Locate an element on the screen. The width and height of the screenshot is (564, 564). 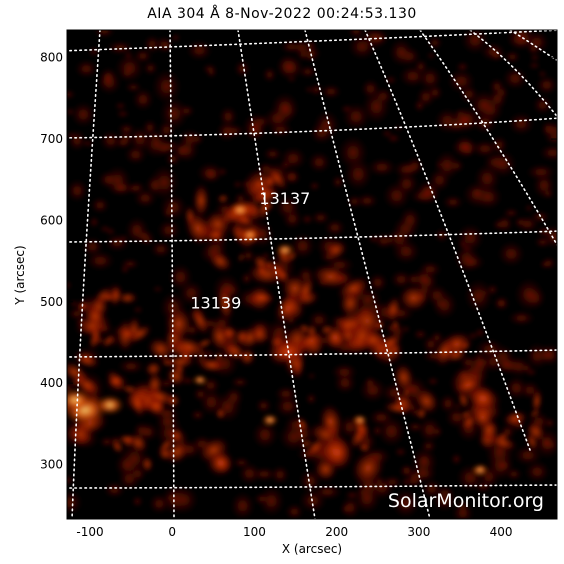
region-labels: 13137 13139 is located at coordinates (250, 250).